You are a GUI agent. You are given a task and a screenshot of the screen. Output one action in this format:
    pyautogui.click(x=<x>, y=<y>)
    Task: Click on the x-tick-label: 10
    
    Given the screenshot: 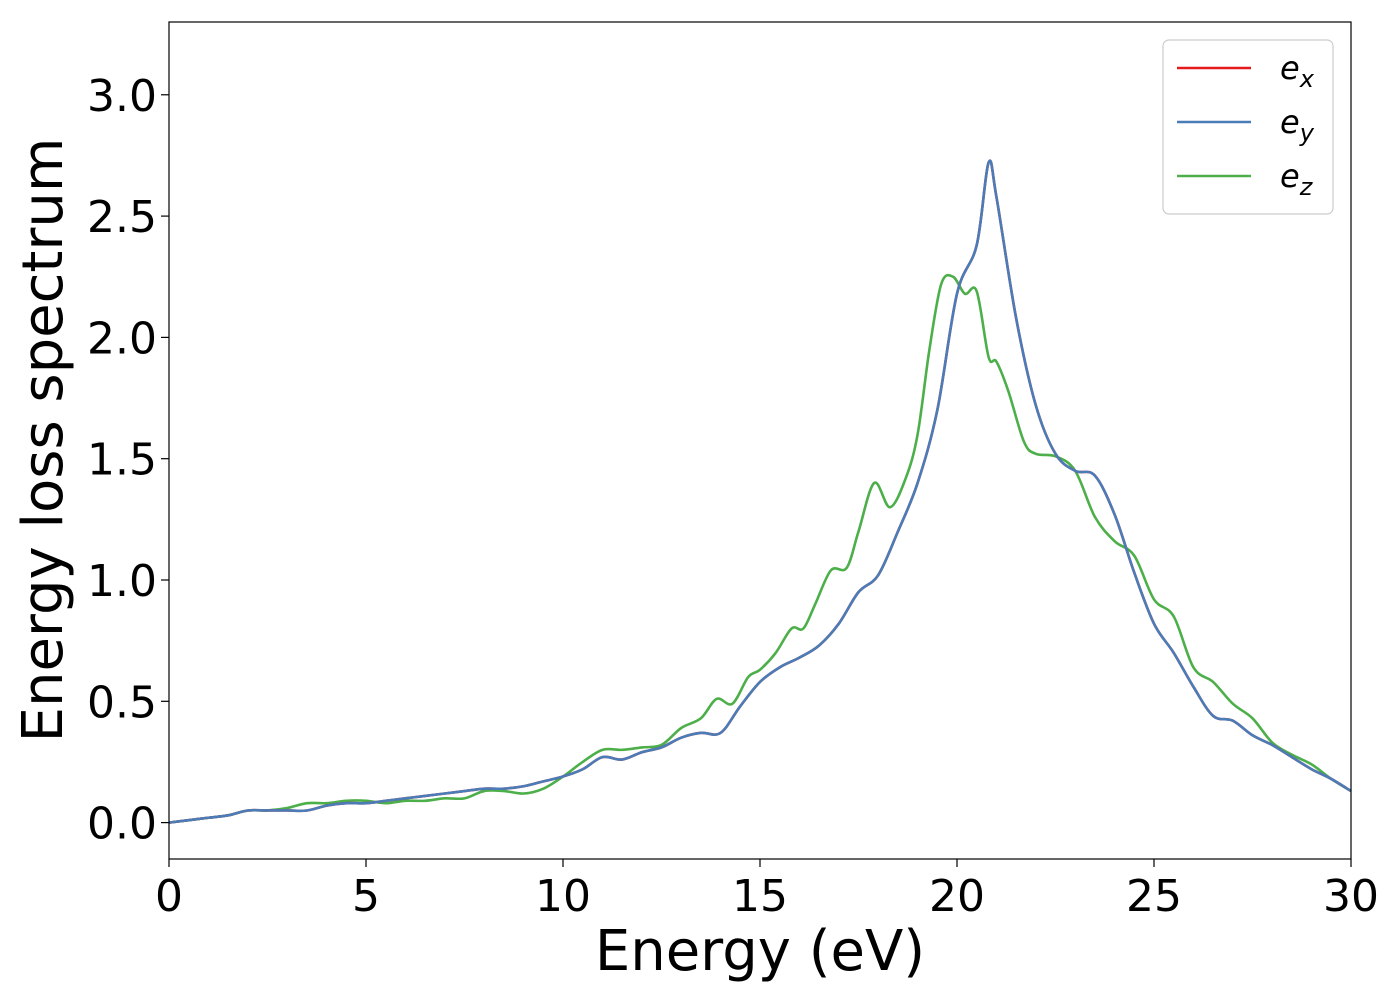 What is the action you would take?
    pyautogui.click(x=563, y=896)
    